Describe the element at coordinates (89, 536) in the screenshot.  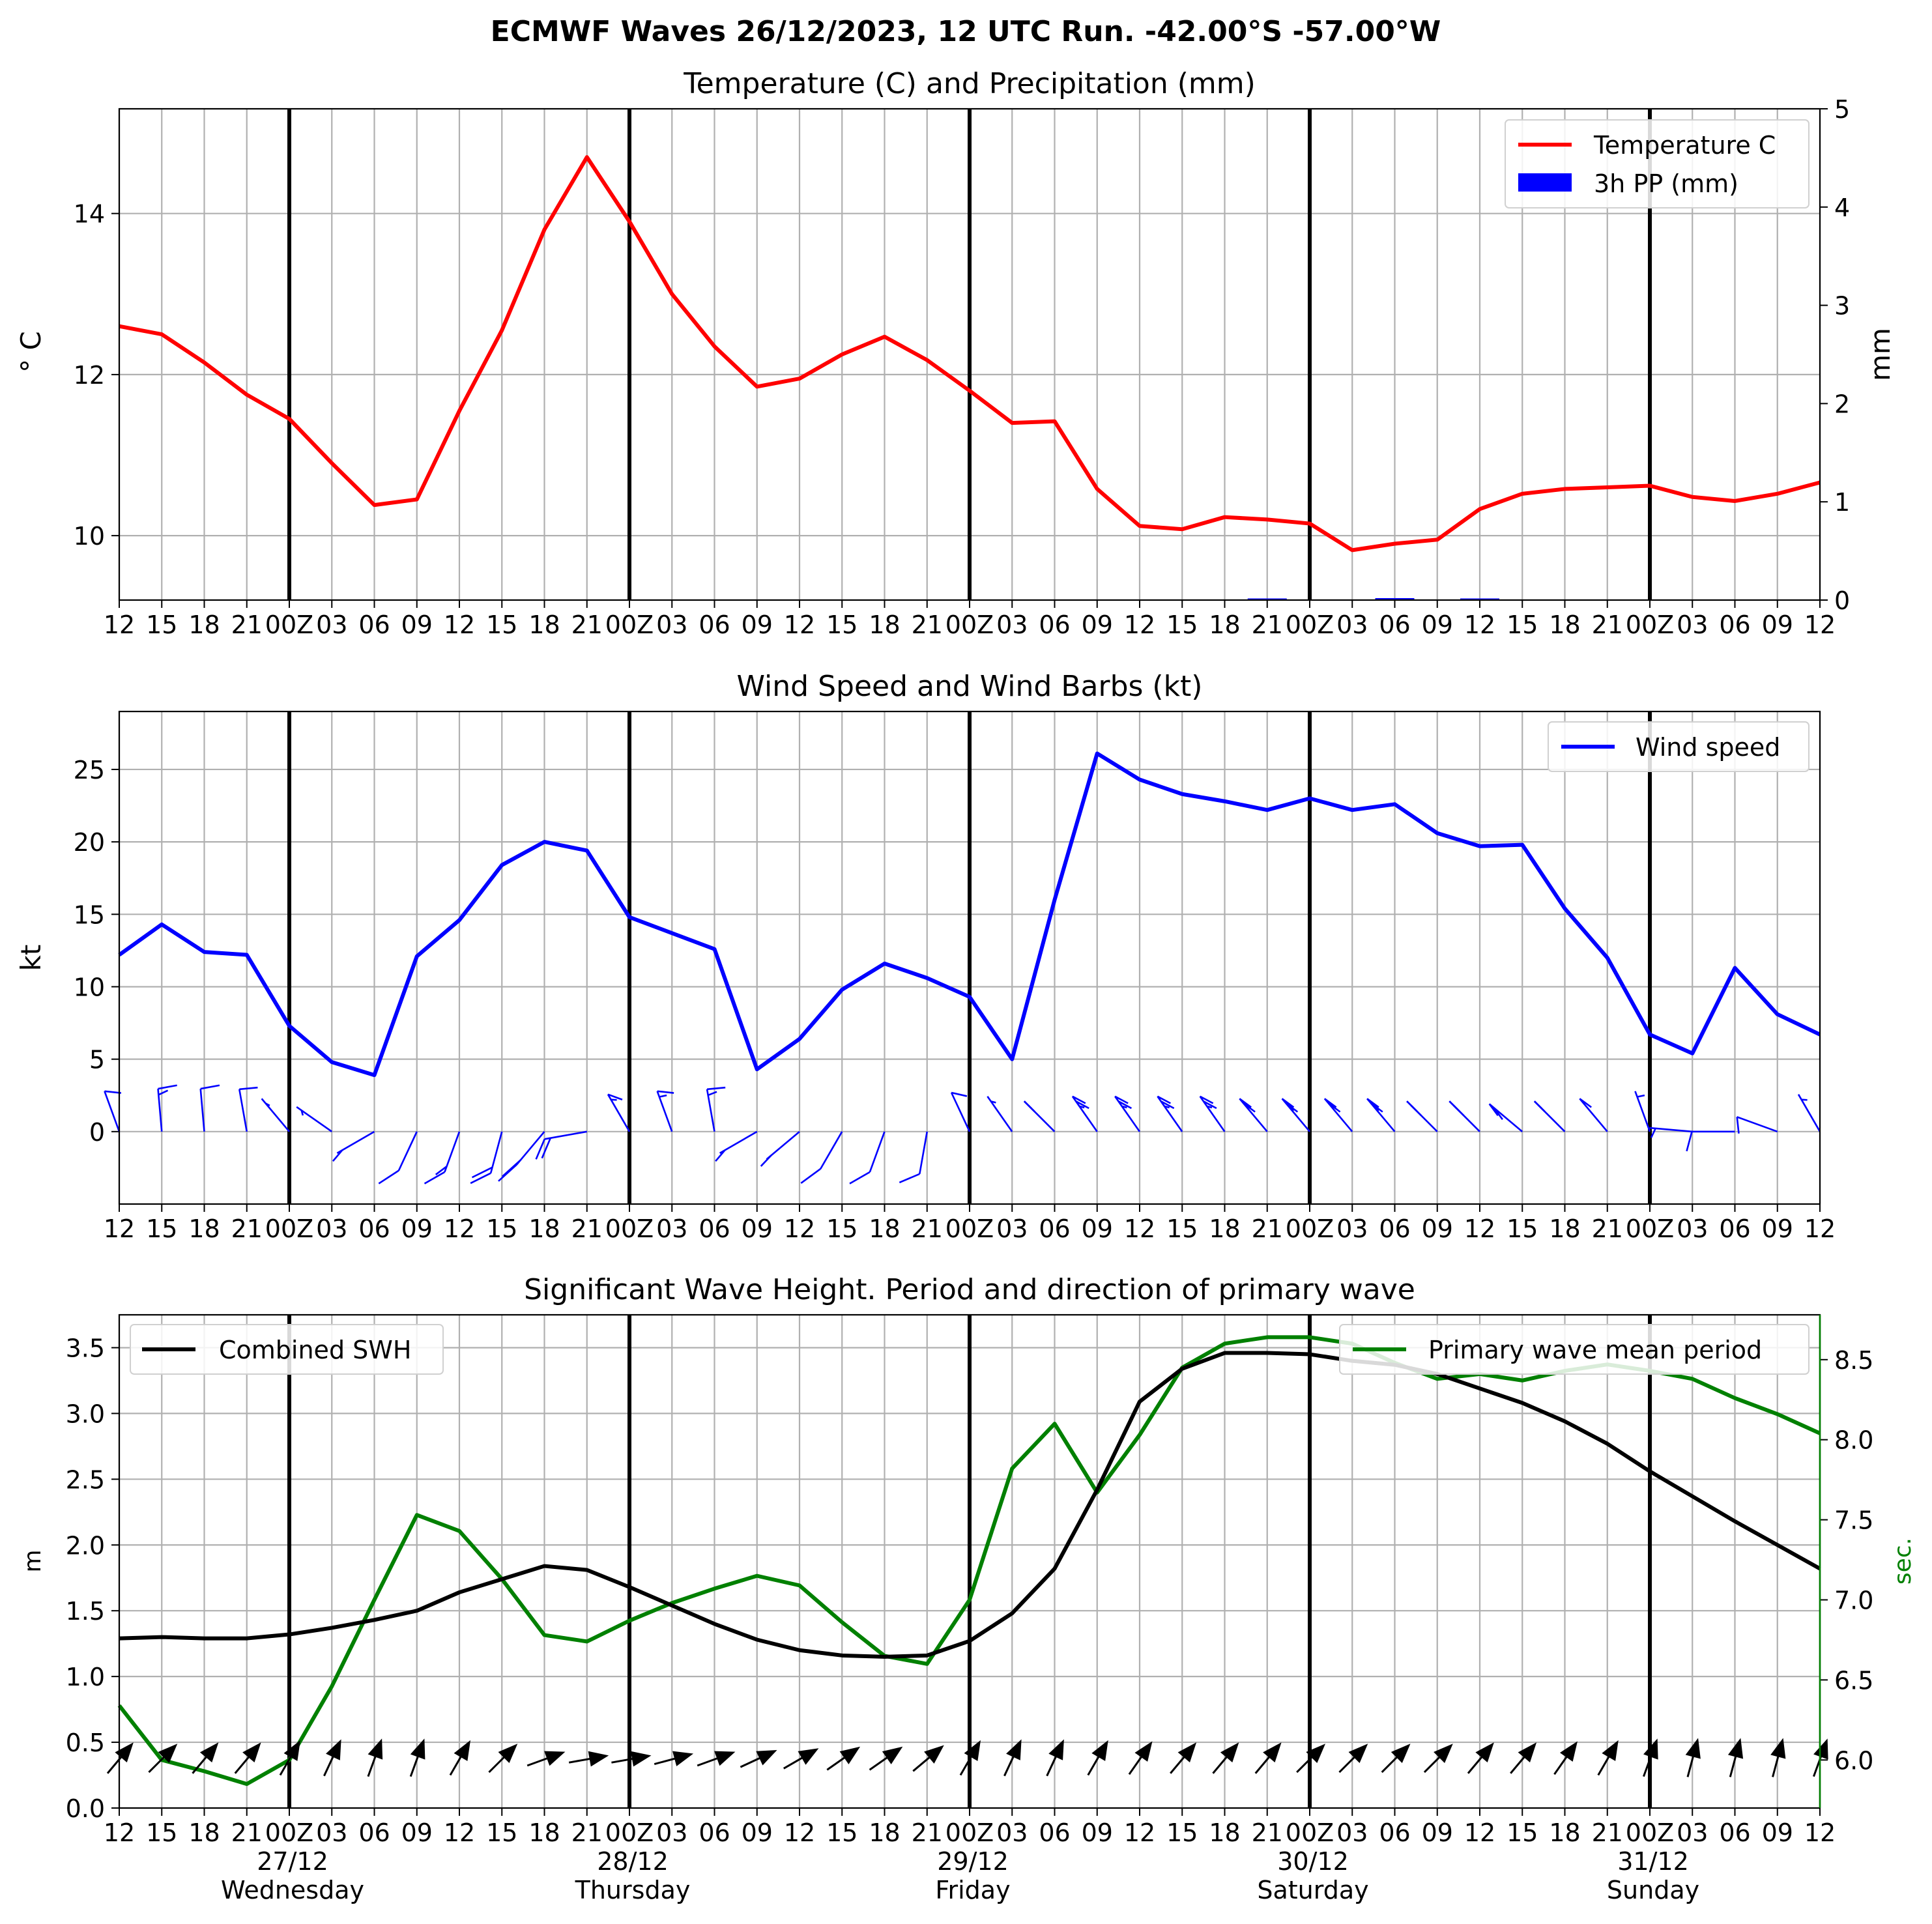
I see `y-tick-label: 10` at that location.